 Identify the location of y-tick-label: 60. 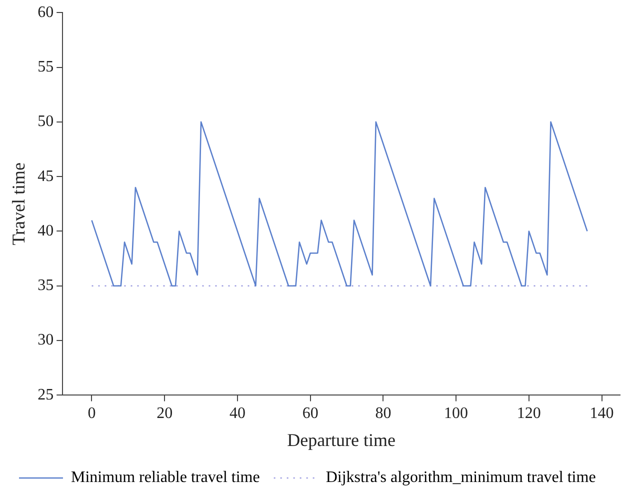
(46, 12).